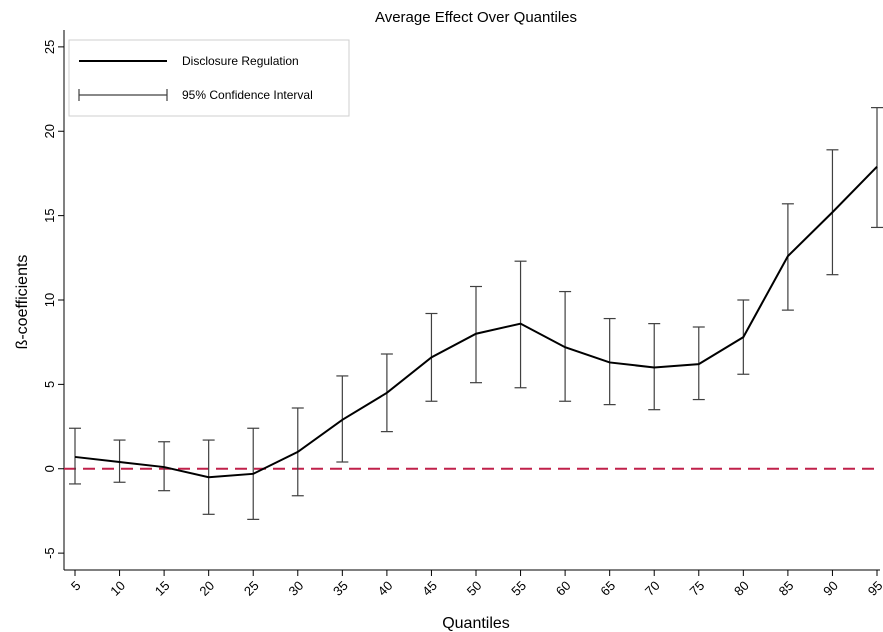 The width and height of the screenshot is (883, 632). Describe the element at coordinates (49, 468) in the screenshot. I see `y-tick-label: 0` at that location.